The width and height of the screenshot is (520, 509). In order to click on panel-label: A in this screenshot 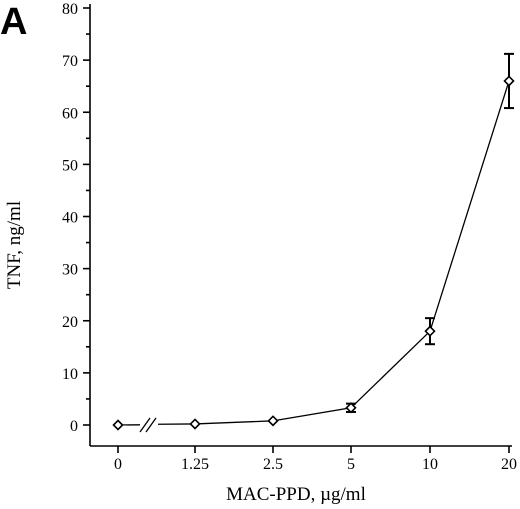, I will do `click(13, 22)`.